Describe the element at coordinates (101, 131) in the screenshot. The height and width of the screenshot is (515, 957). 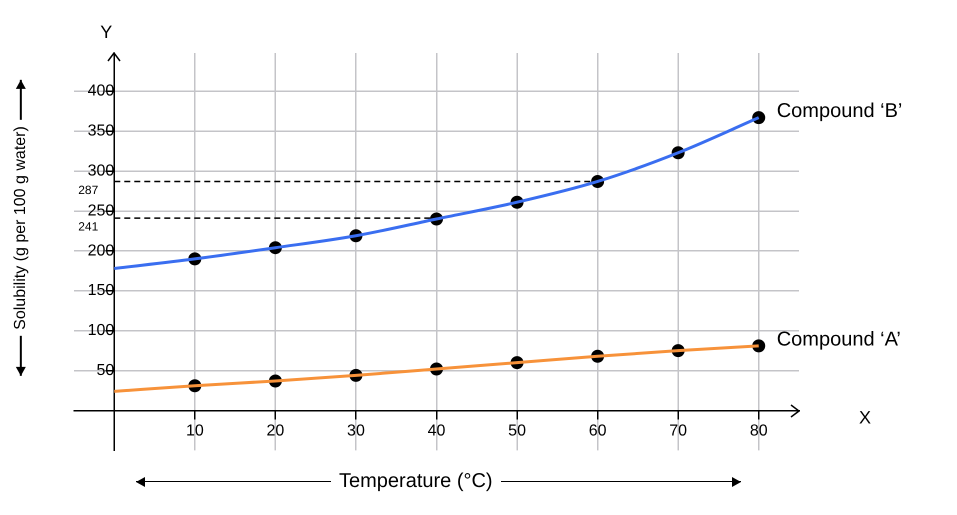
I see `y-tick-label: 350` at that location.